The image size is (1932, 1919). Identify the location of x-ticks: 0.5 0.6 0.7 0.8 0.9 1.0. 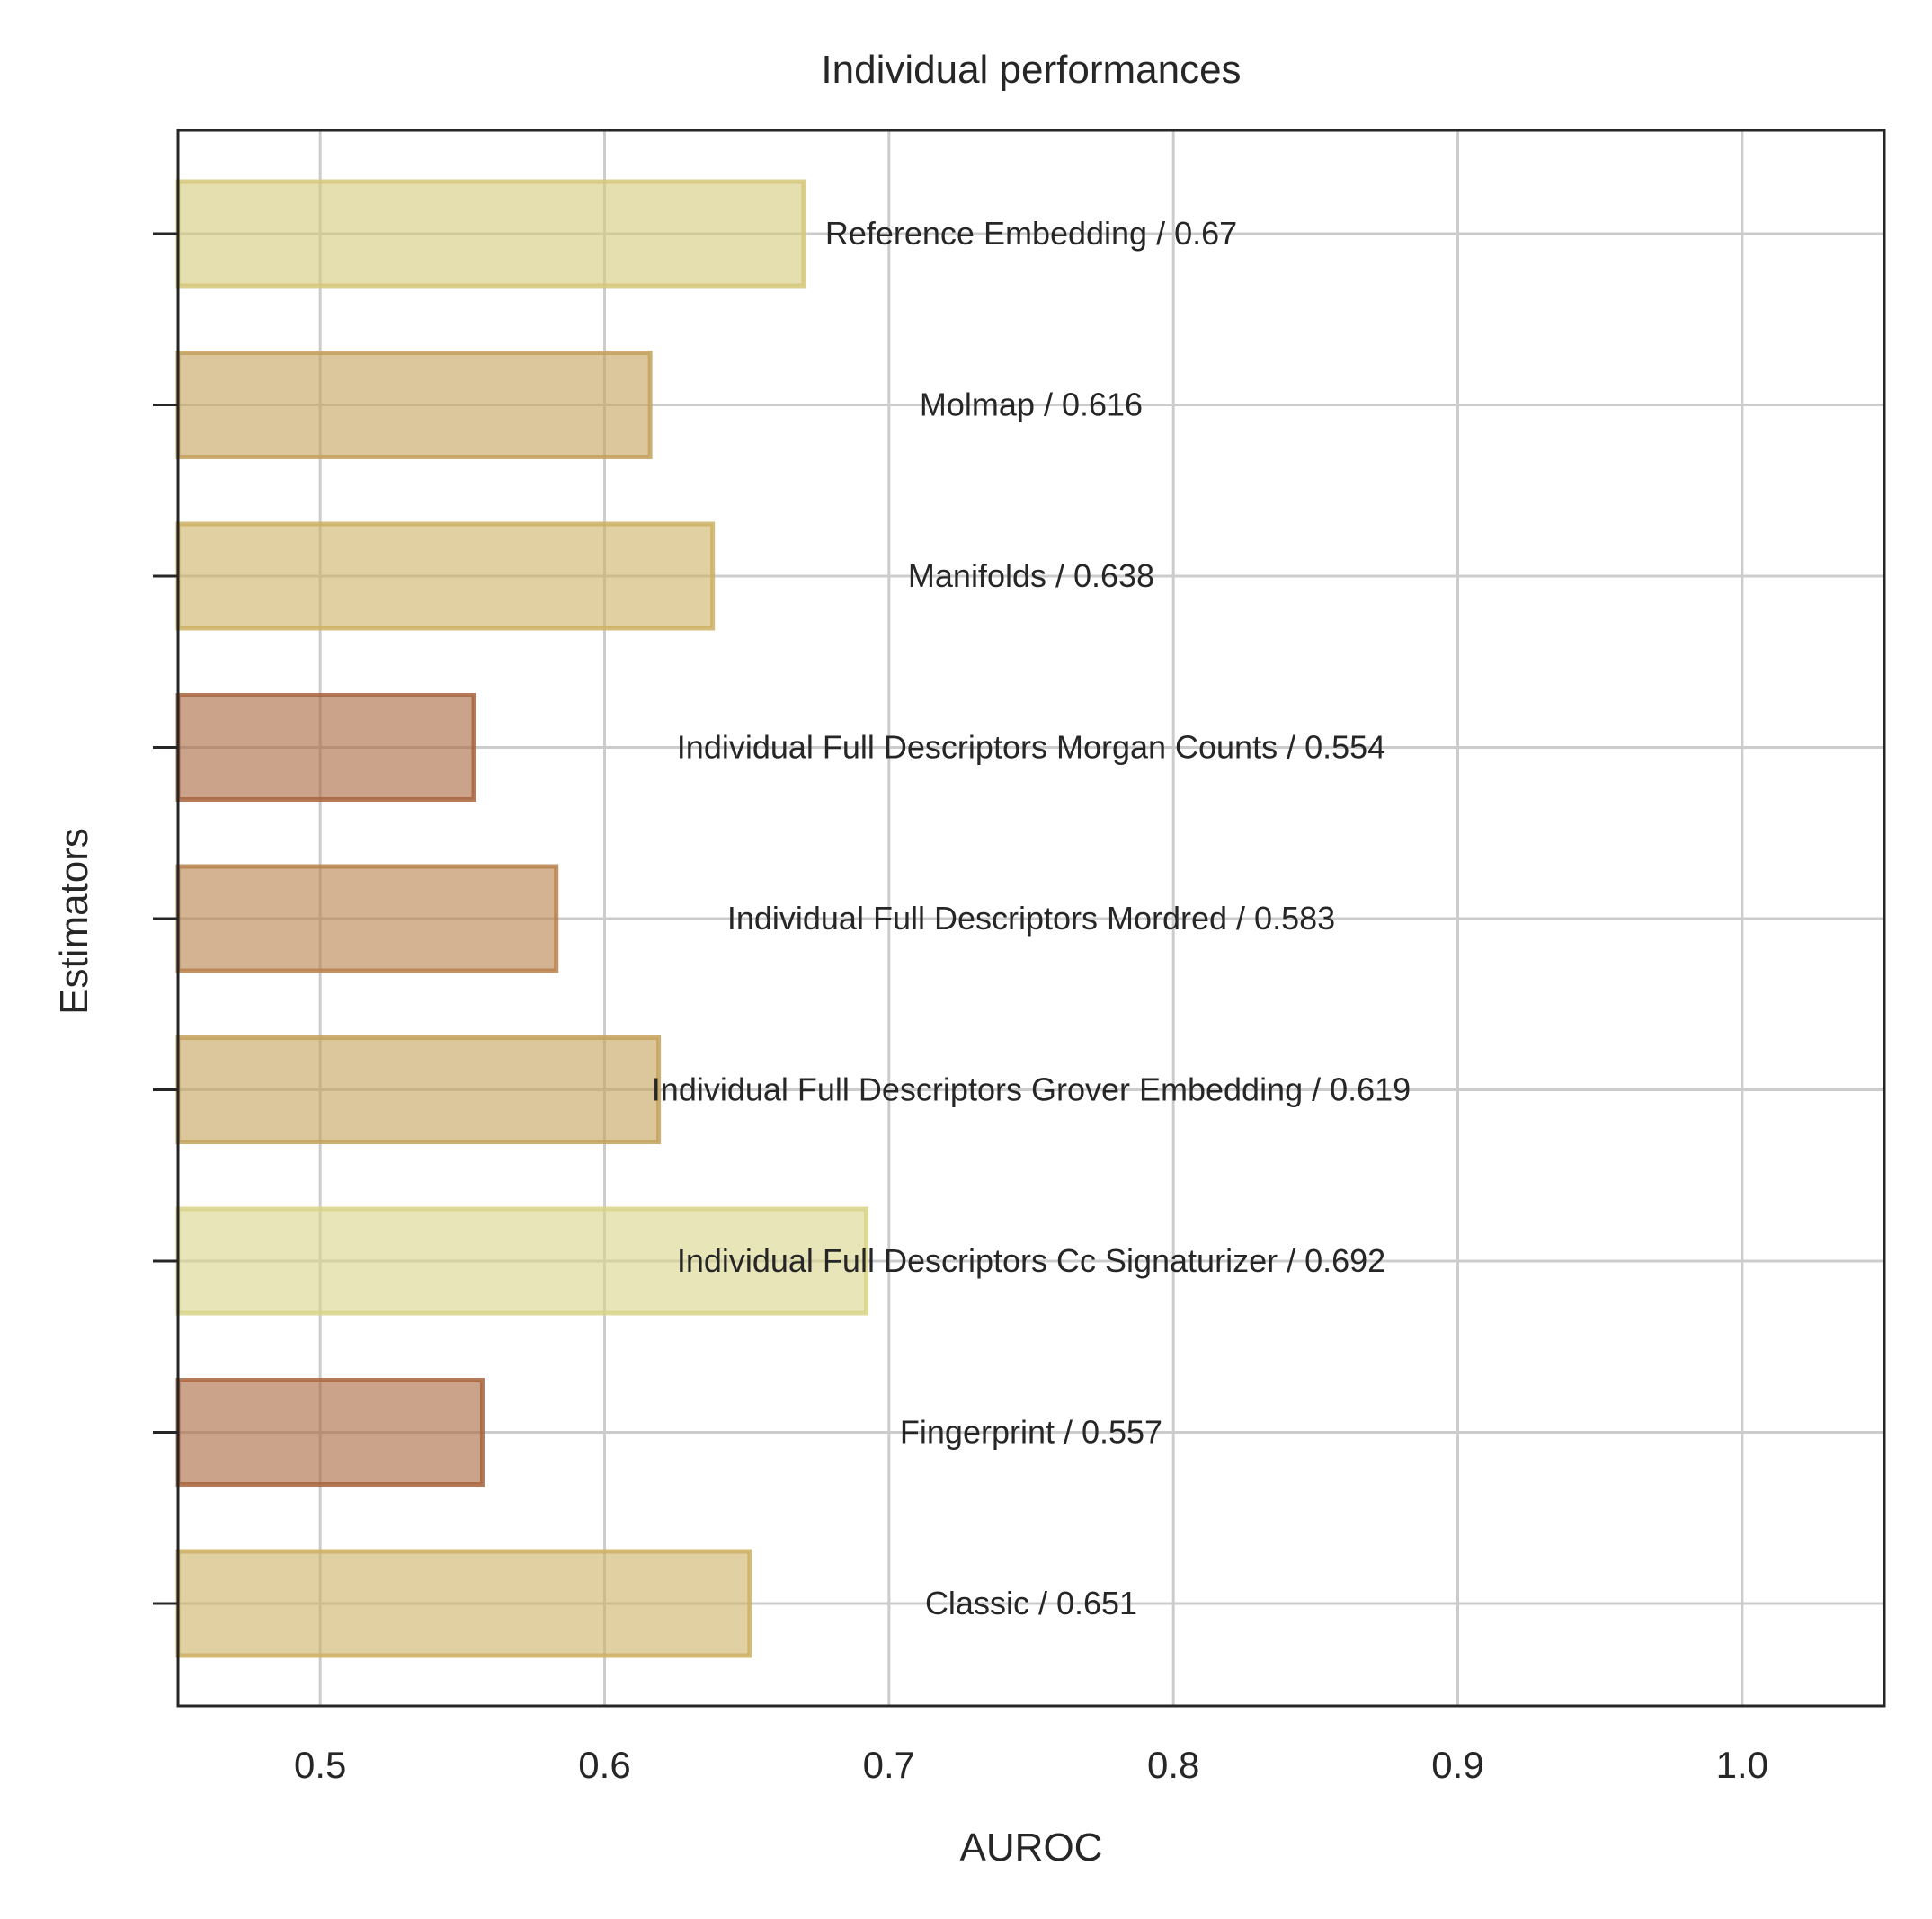
(1031, 1765).